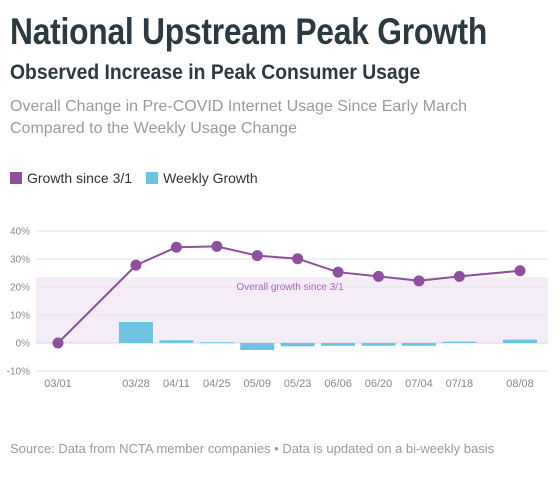 Image resolution: width=560 pixels, height=480 pixels. Describe the element at coordinates (290, 287) in the screenshot. I see `annotation-label: Overall growth since 3/1` at that location.